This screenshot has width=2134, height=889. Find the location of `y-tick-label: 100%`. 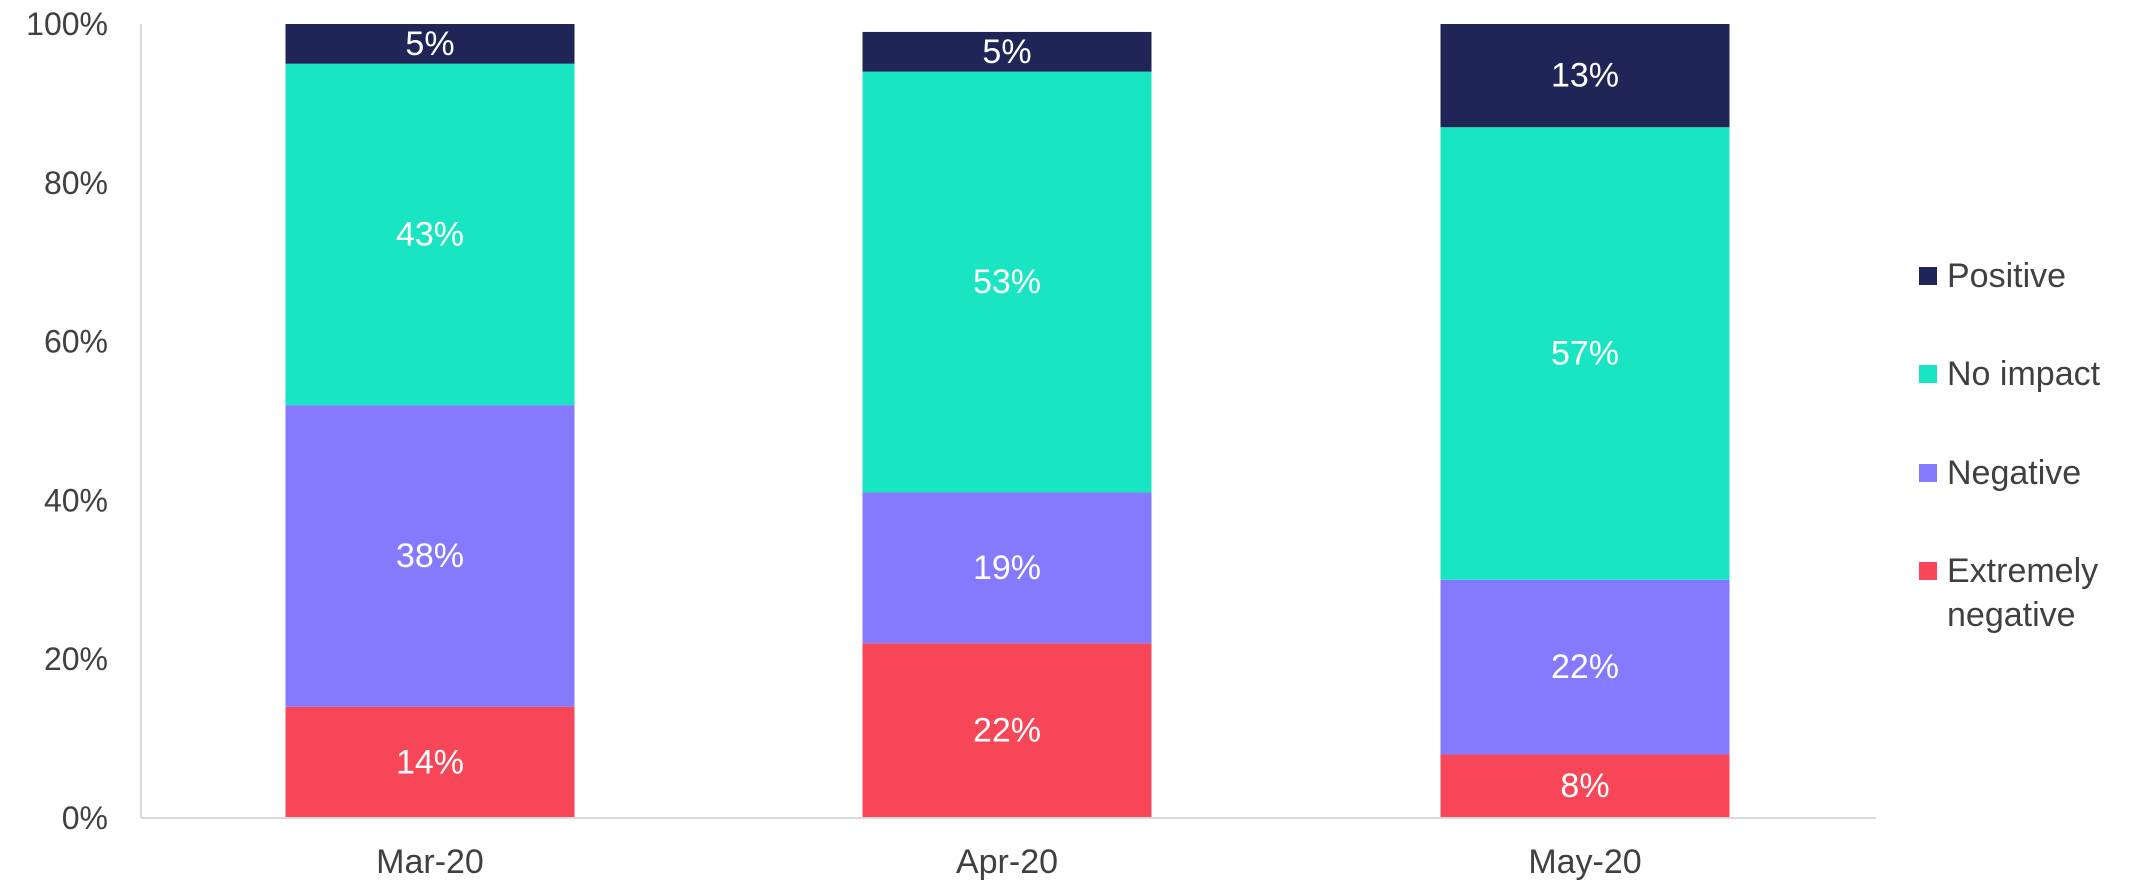

y-tick-label: 100% is located at coordinates (67, 24).